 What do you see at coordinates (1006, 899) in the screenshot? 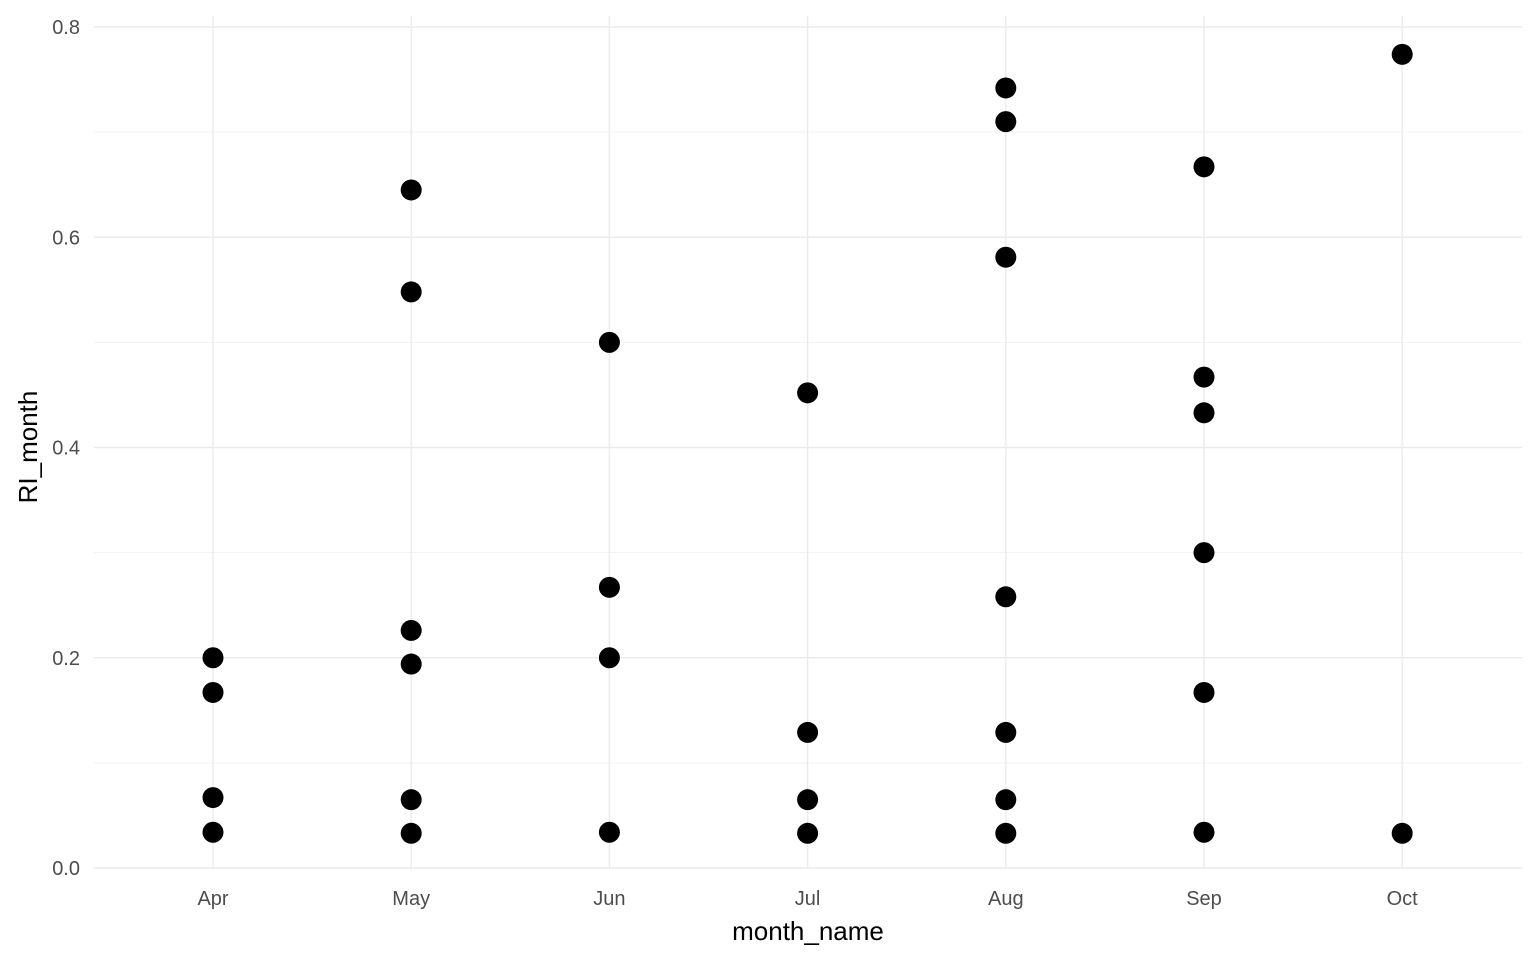
I see `x-tick-label: Aug` at bounding box center [1006, 899].